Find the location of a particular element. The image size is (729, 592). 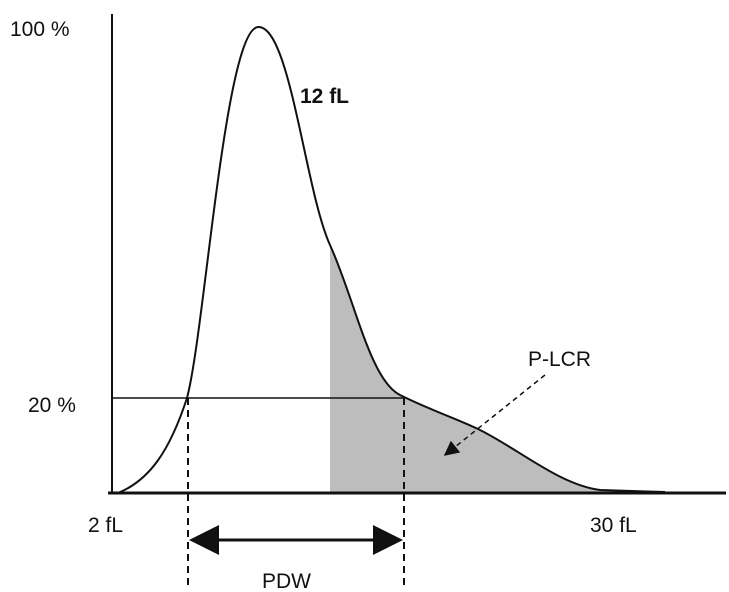

x-end-label: 30 fL is located at coordinates (613, 525).